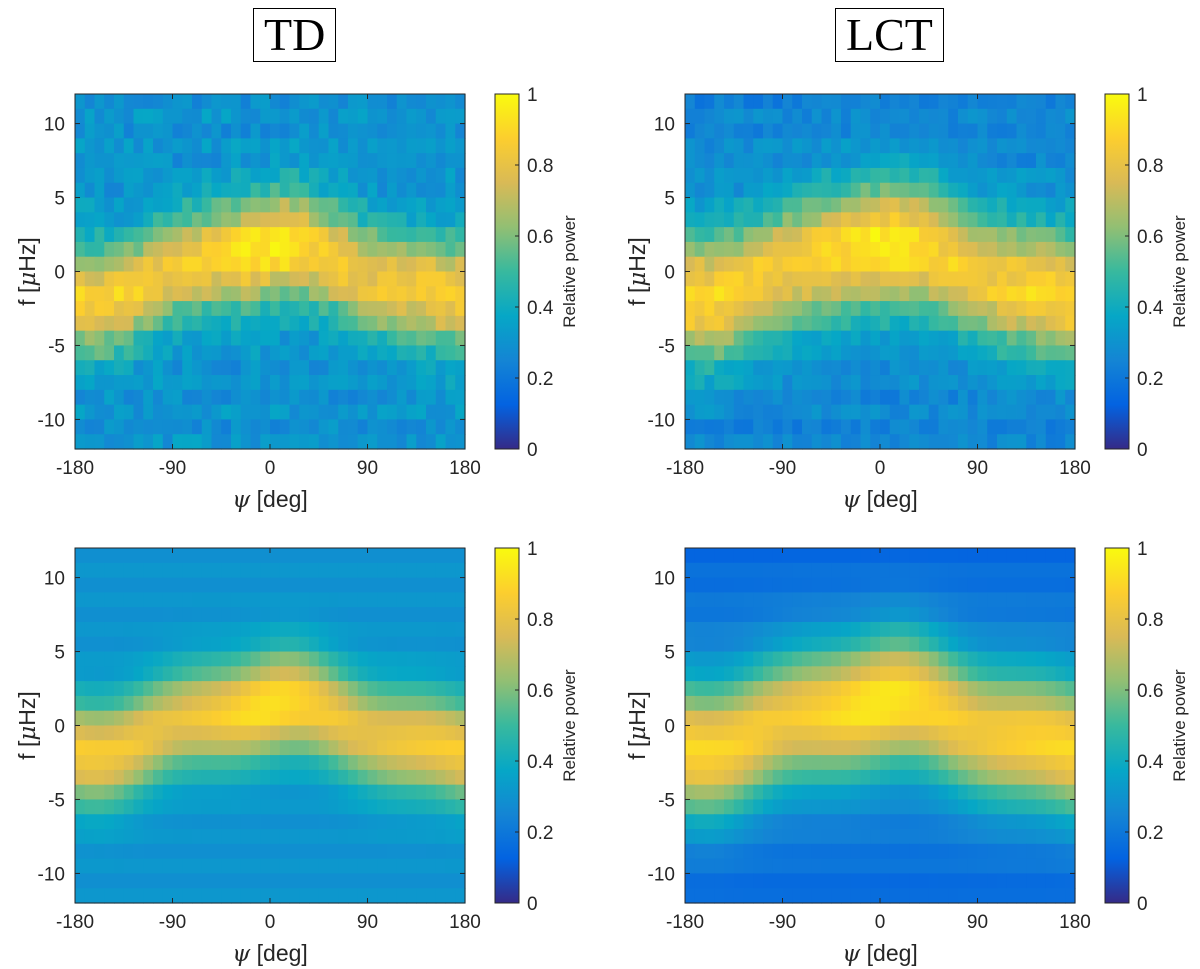 This screenshot has height=969, width=1200. I want to click on colorbar-tick-label: 0, so click(1142, 904).